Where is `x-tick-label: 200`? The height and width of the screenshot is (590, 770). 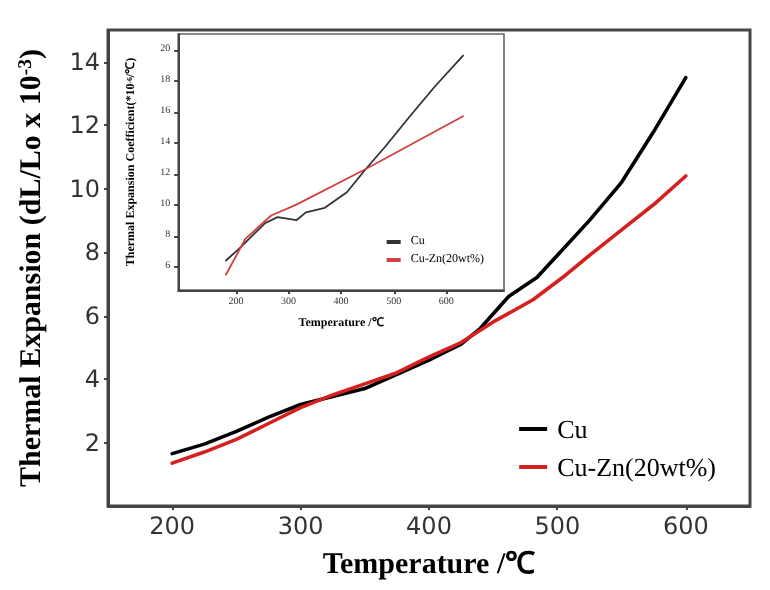 x-tick-label: 200 is located at coordinates (172, 526).